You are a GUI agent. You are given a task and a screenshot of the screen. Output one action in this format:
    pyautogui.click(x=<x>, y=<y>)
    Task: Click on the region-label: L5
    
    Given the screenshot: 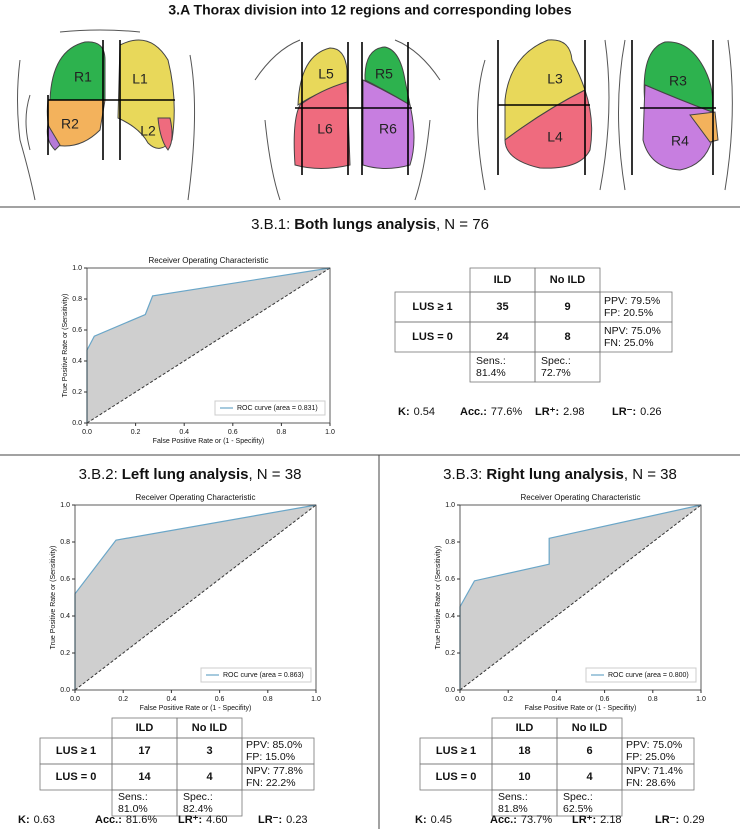 What is the action you would take?
    pyautogui.click(x=326, y=74)
    